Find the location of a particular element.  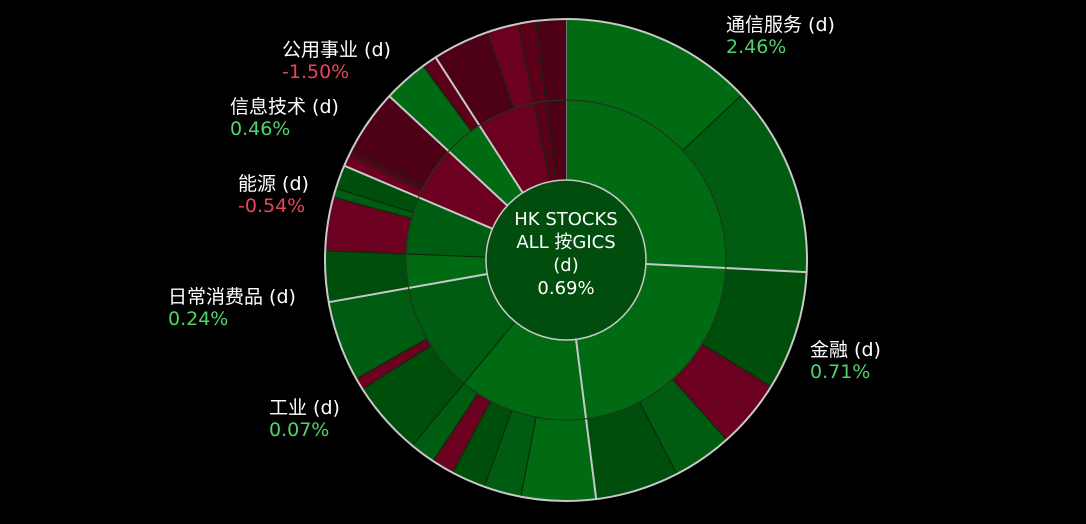

center-label: HK STOCKS ALL 按GICS (d) 0.69% is located at coordinates (566, 254).